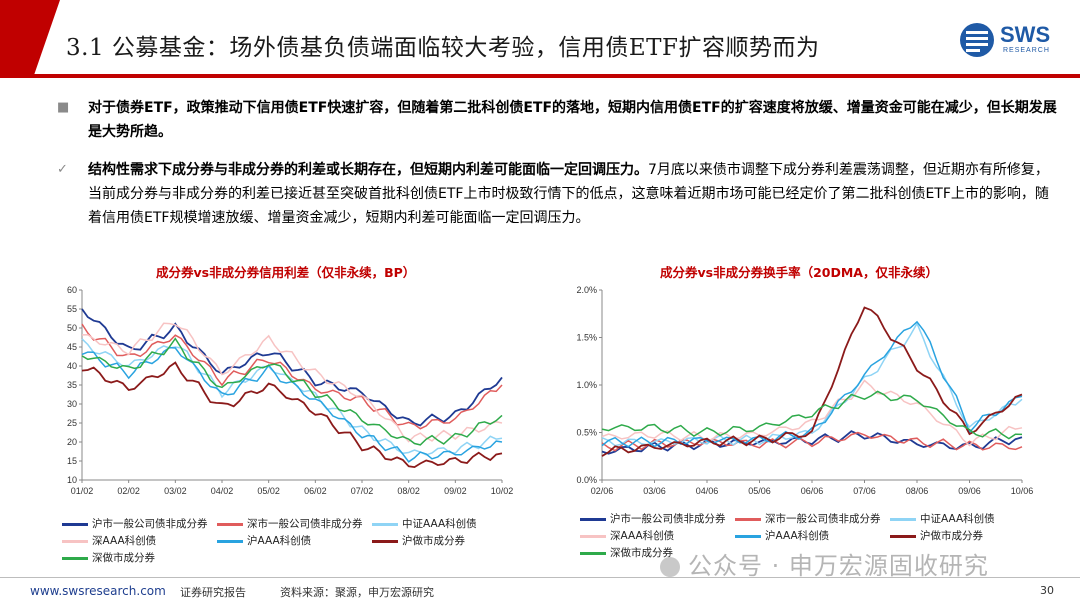 The height and width of the screenshot is (608, 1080). I want to click on footer-url-link: www.swsresearch.com, so click(98, 591).